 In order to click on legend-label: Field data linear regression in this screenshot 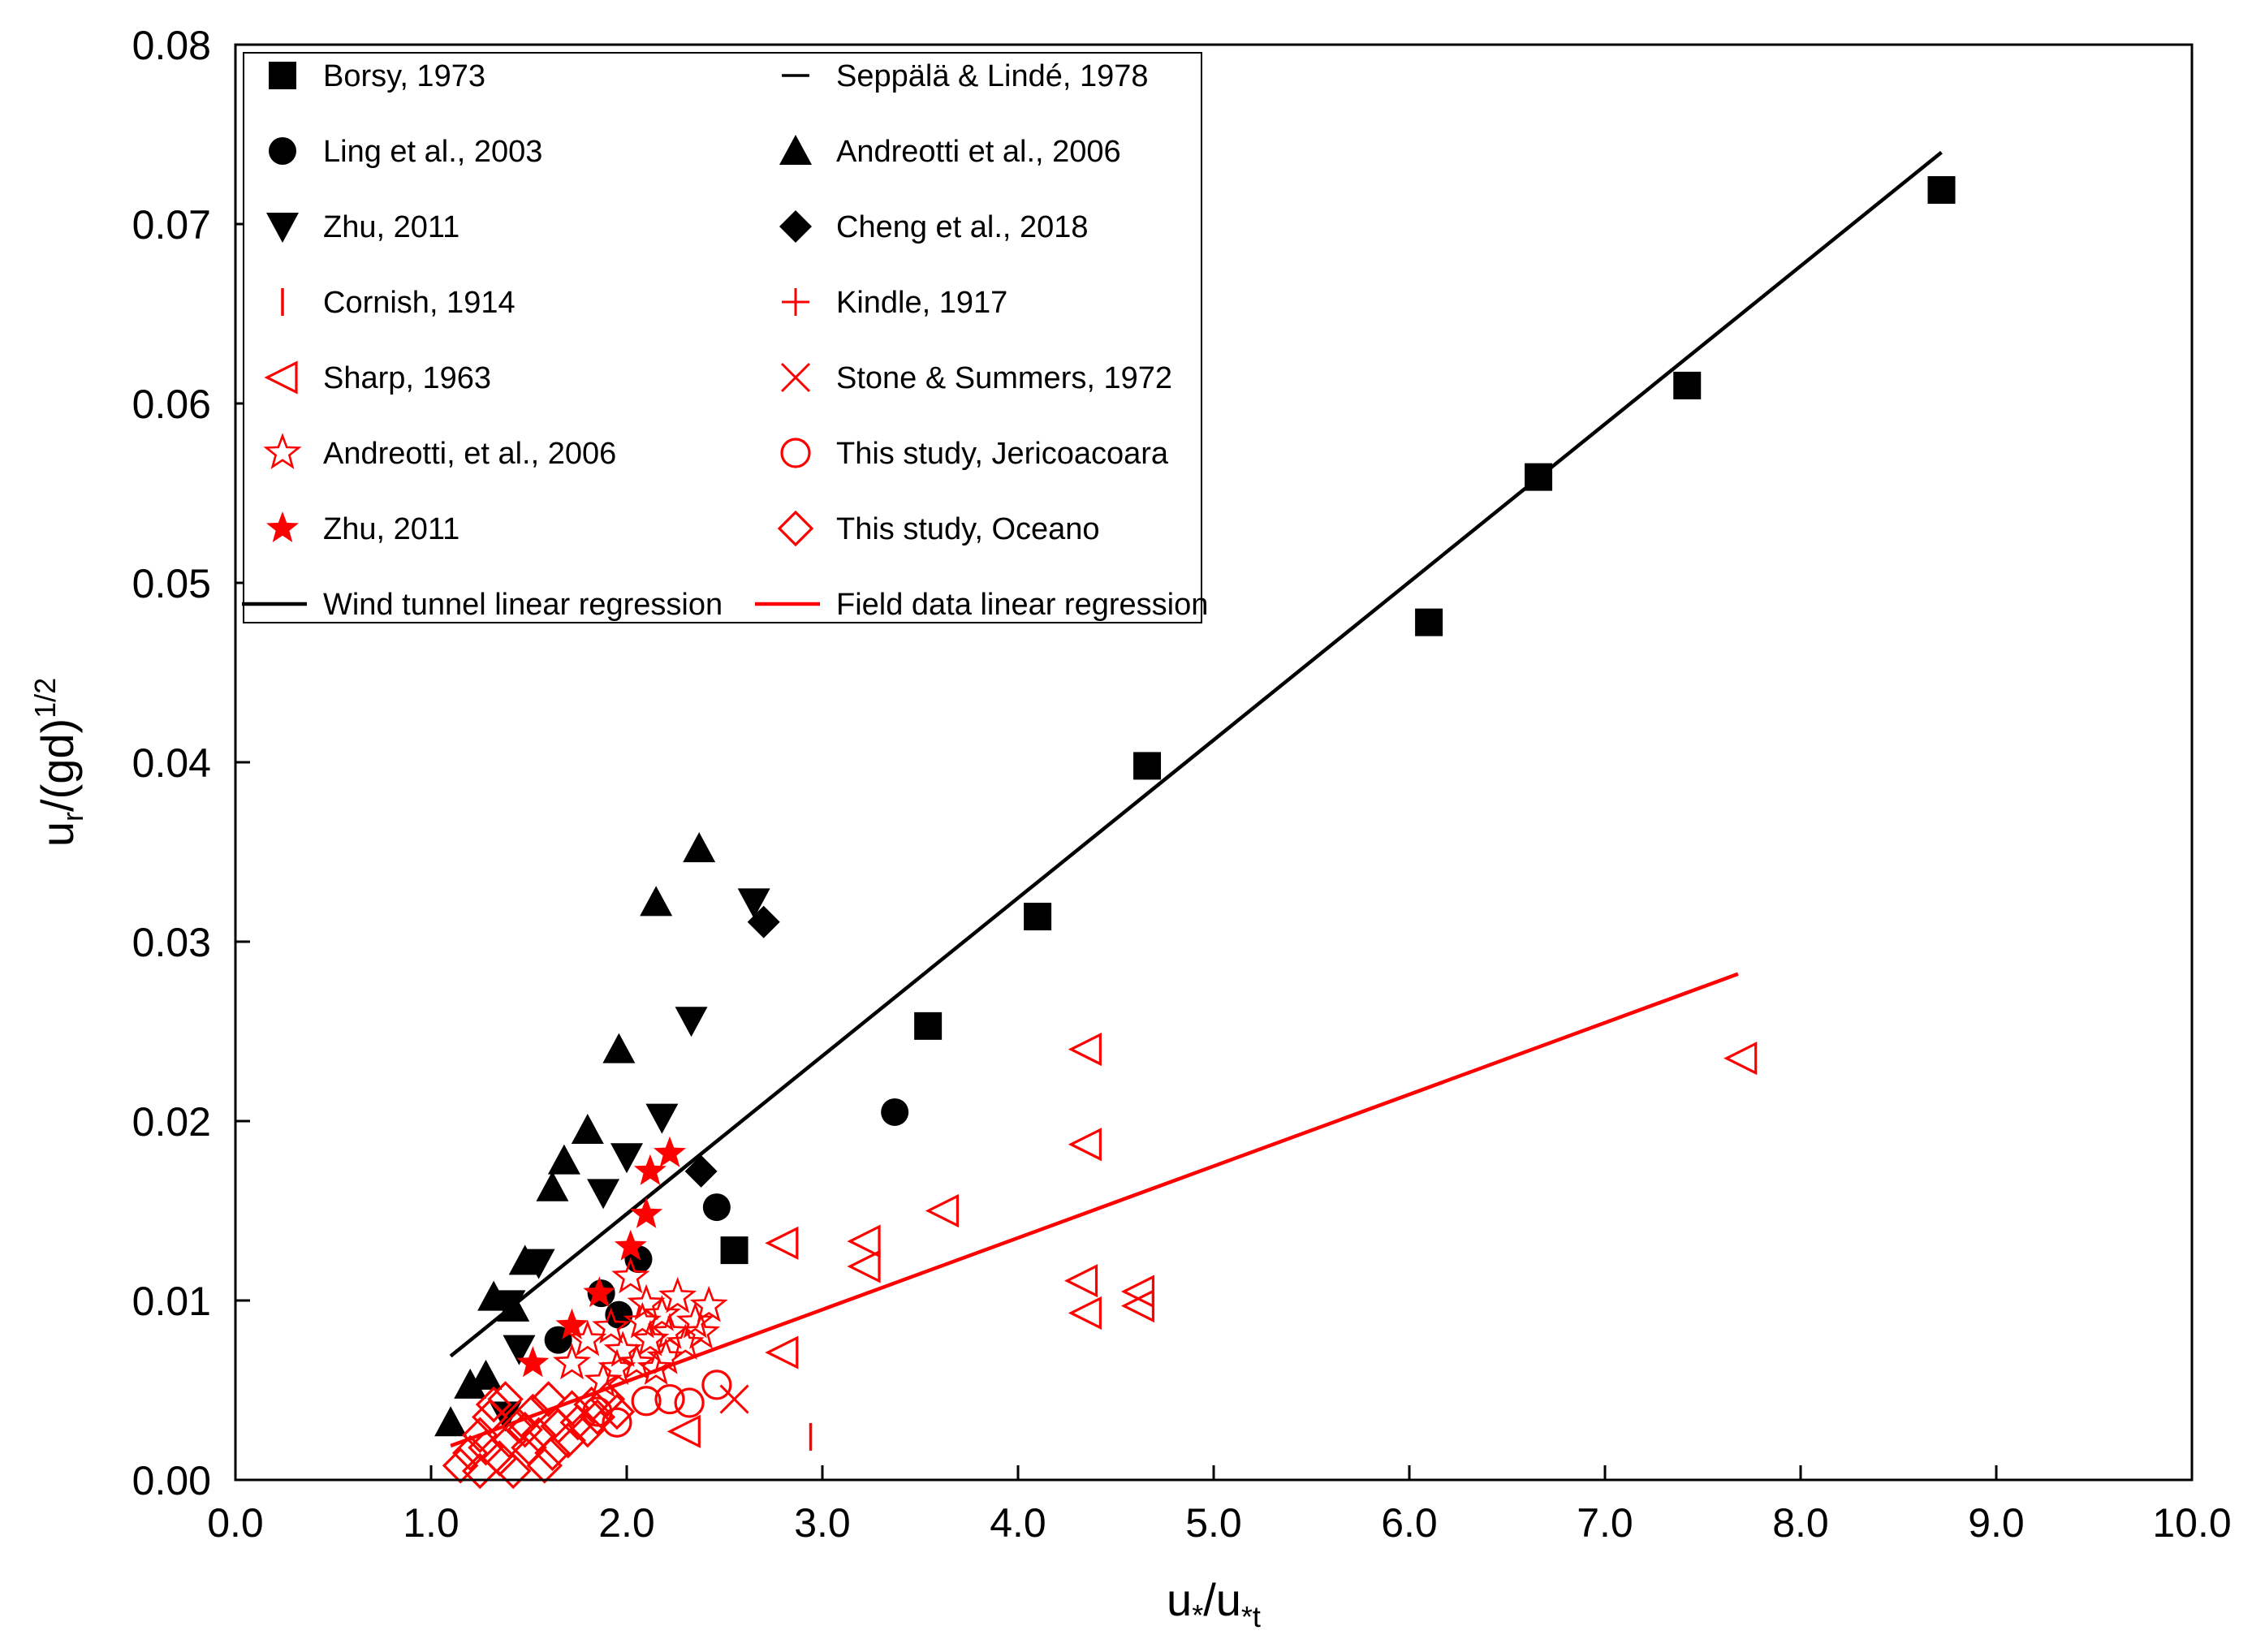, I will do `click(1022, 605)`.